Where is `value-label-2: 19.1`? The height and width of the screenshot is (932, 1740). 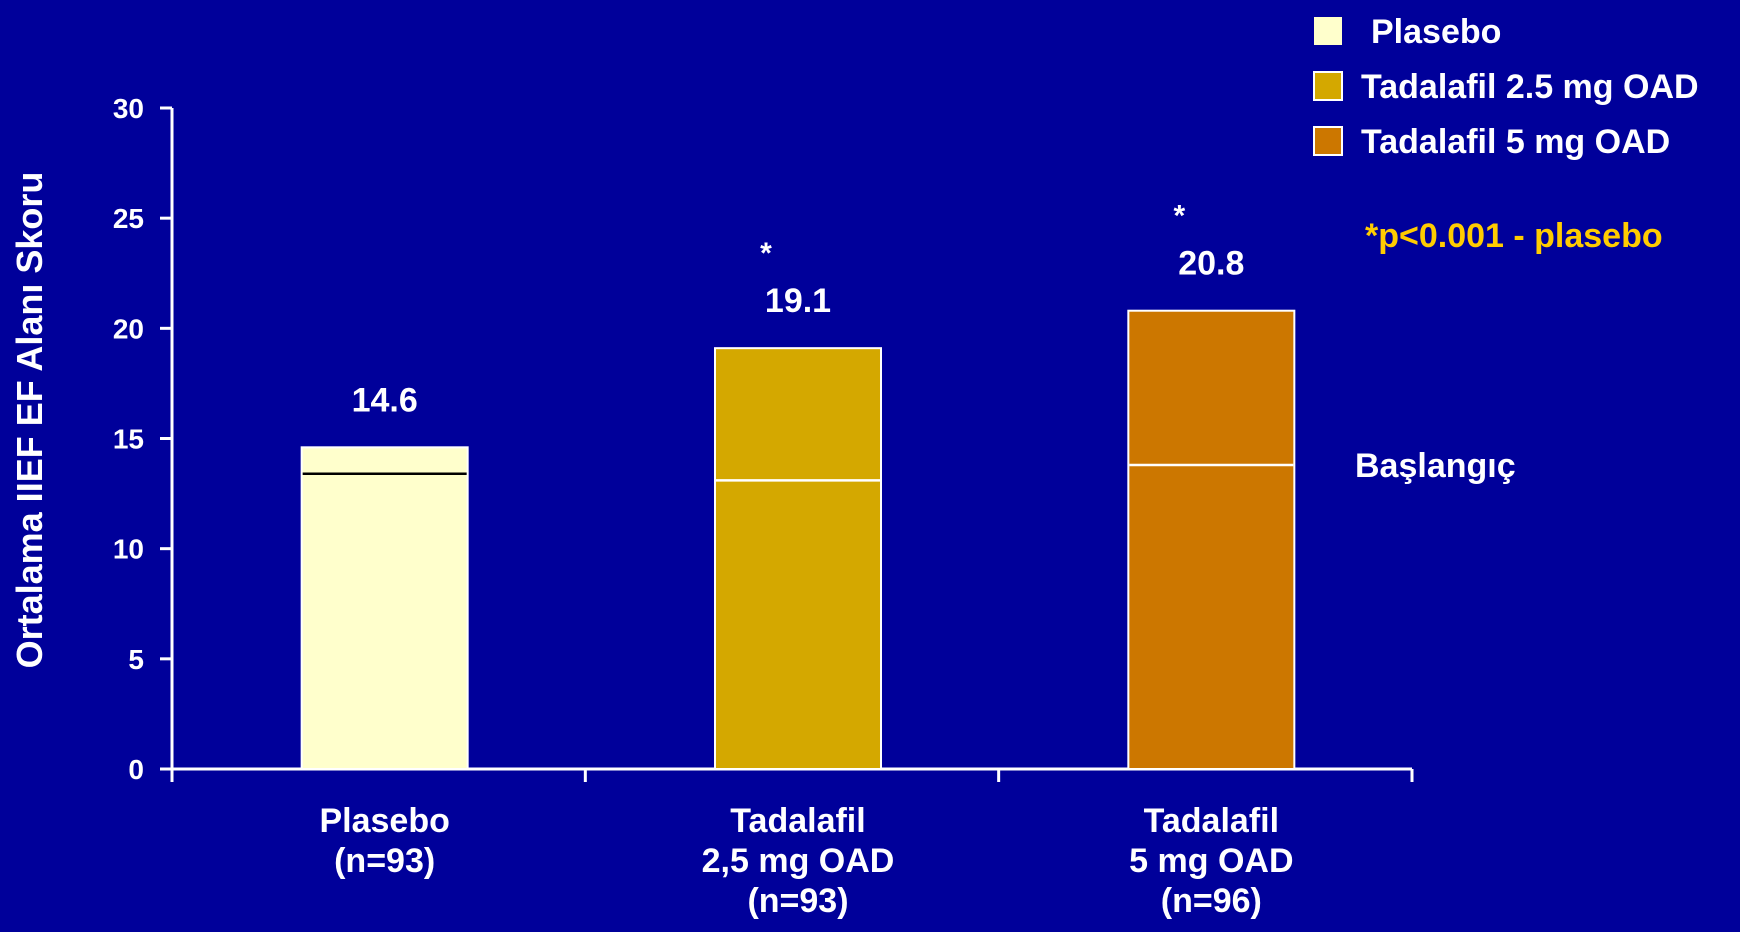 value-label-2: 19.1 is located at coordinates (798, 301).